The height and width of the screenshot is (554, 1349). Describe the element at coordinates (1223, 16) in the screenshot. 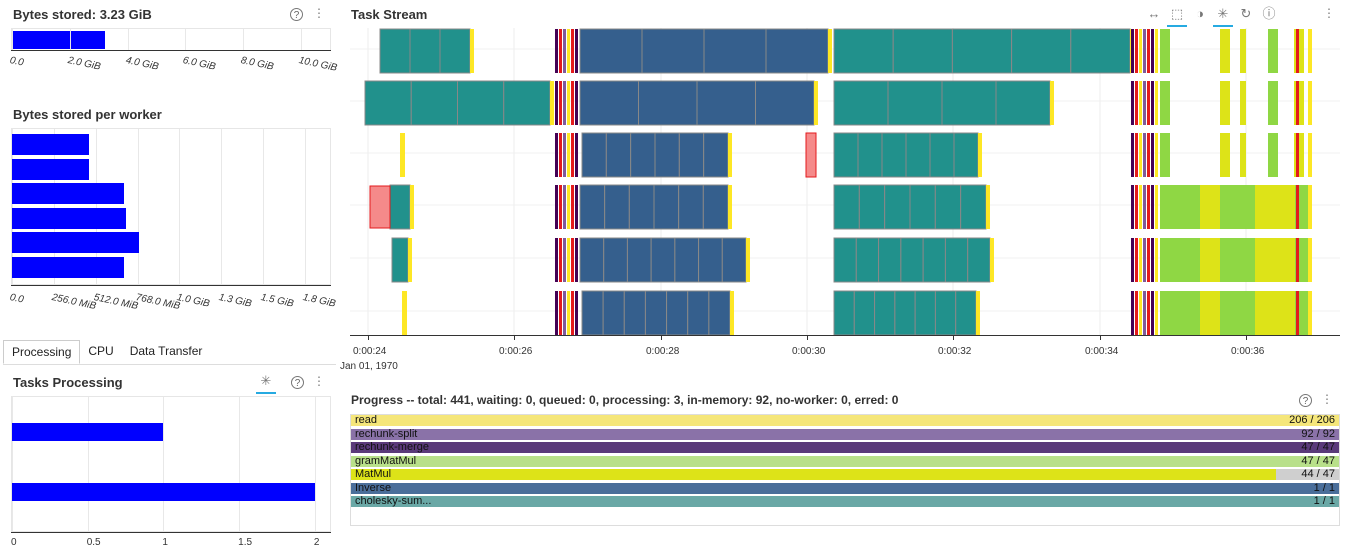

I see `tap-icon: ✳` at that location.